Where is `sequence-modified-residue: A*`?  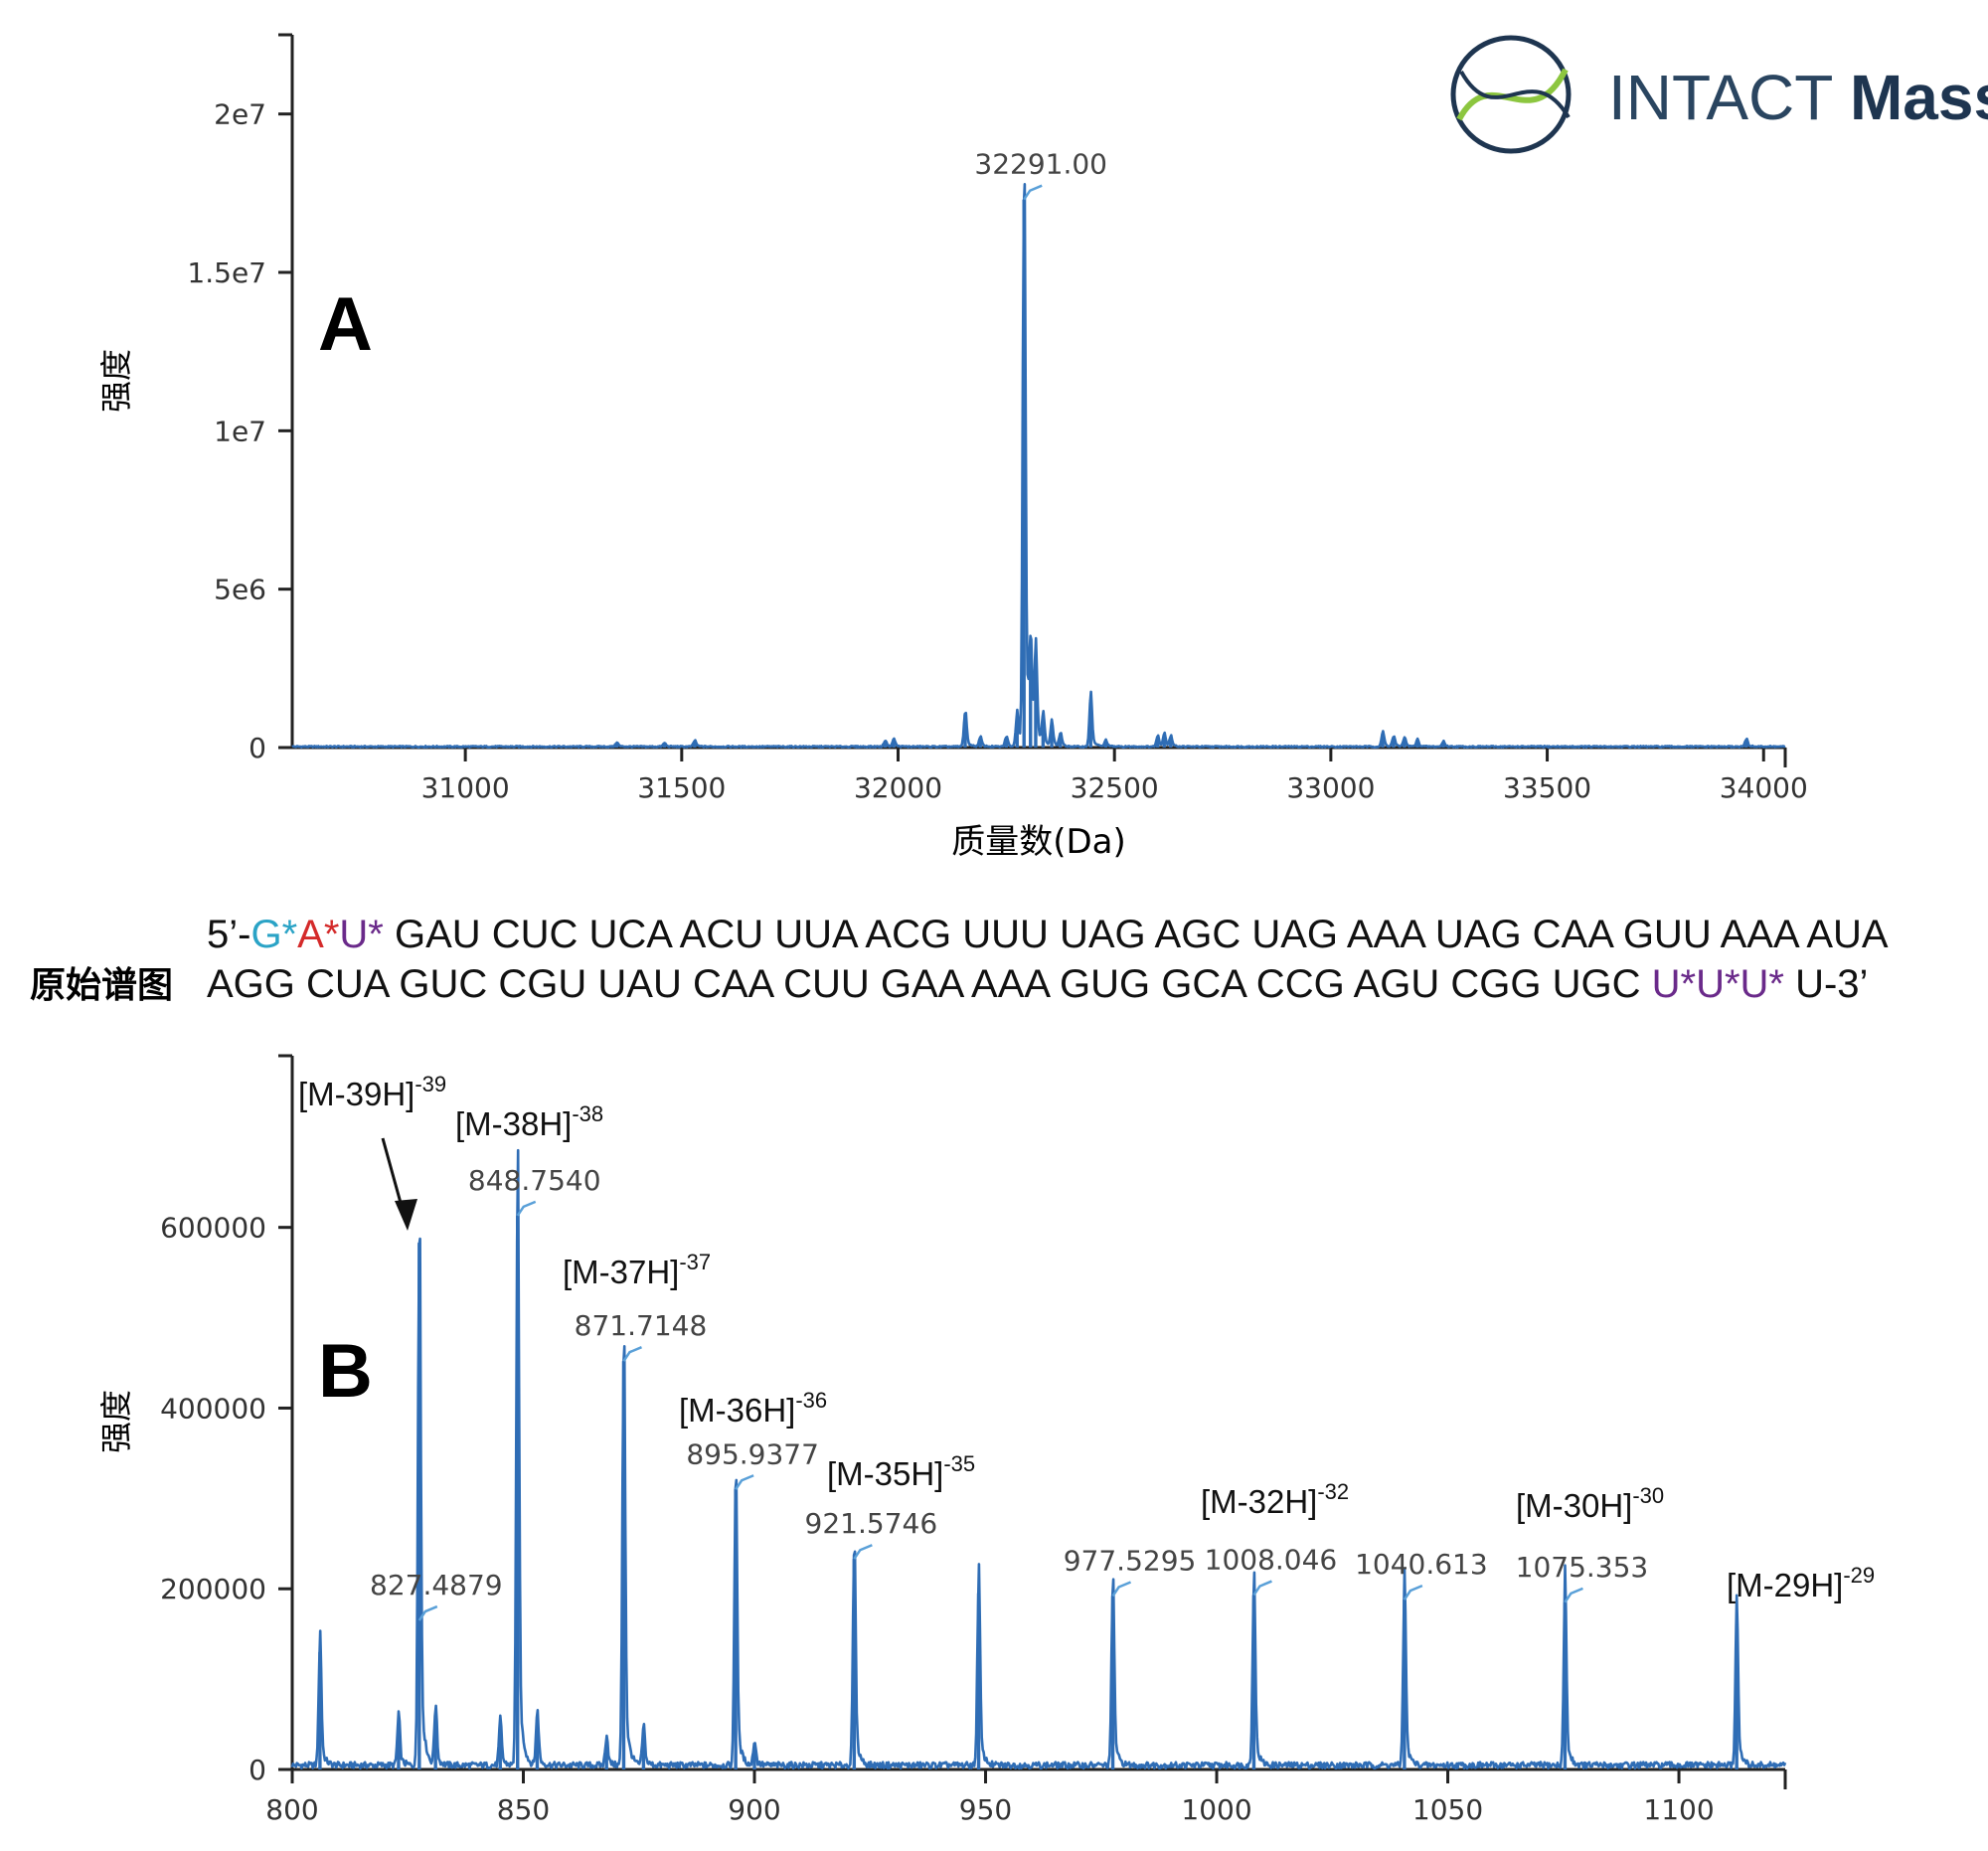
sequence-modified-residue: A* is located at coordinates (318, 935).